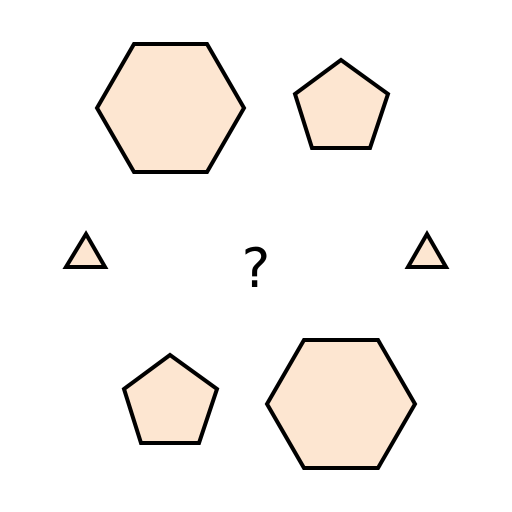  What do you see at coordinates (341, 103) in the screenshot?
I see `pentagon-top-right` at bounding box center [341, 103].